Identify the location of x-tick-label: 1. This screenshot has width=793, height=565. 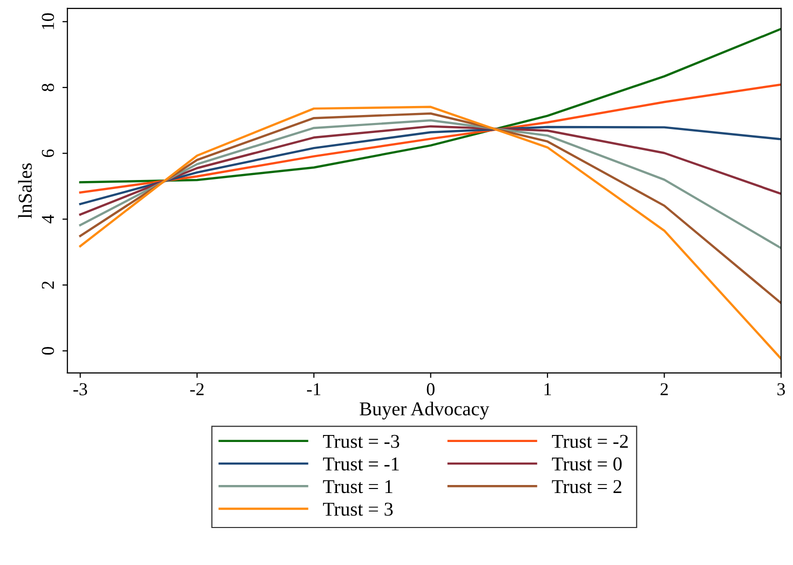
(547, 389).